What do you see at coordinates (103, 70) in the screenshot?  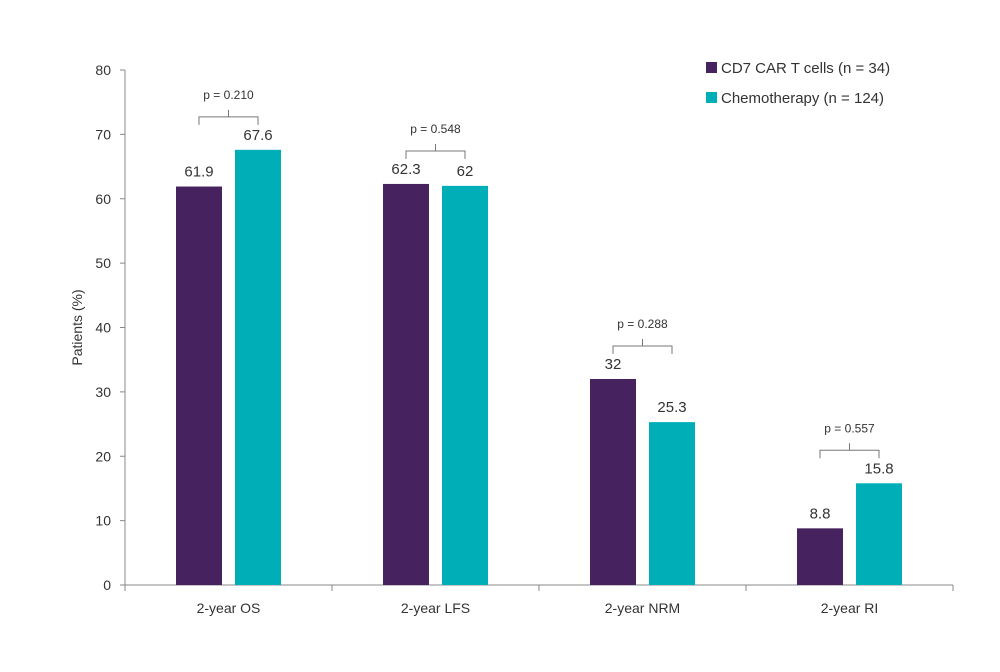 I see `y-tick-label: 80` at bounding box center [103, 70].